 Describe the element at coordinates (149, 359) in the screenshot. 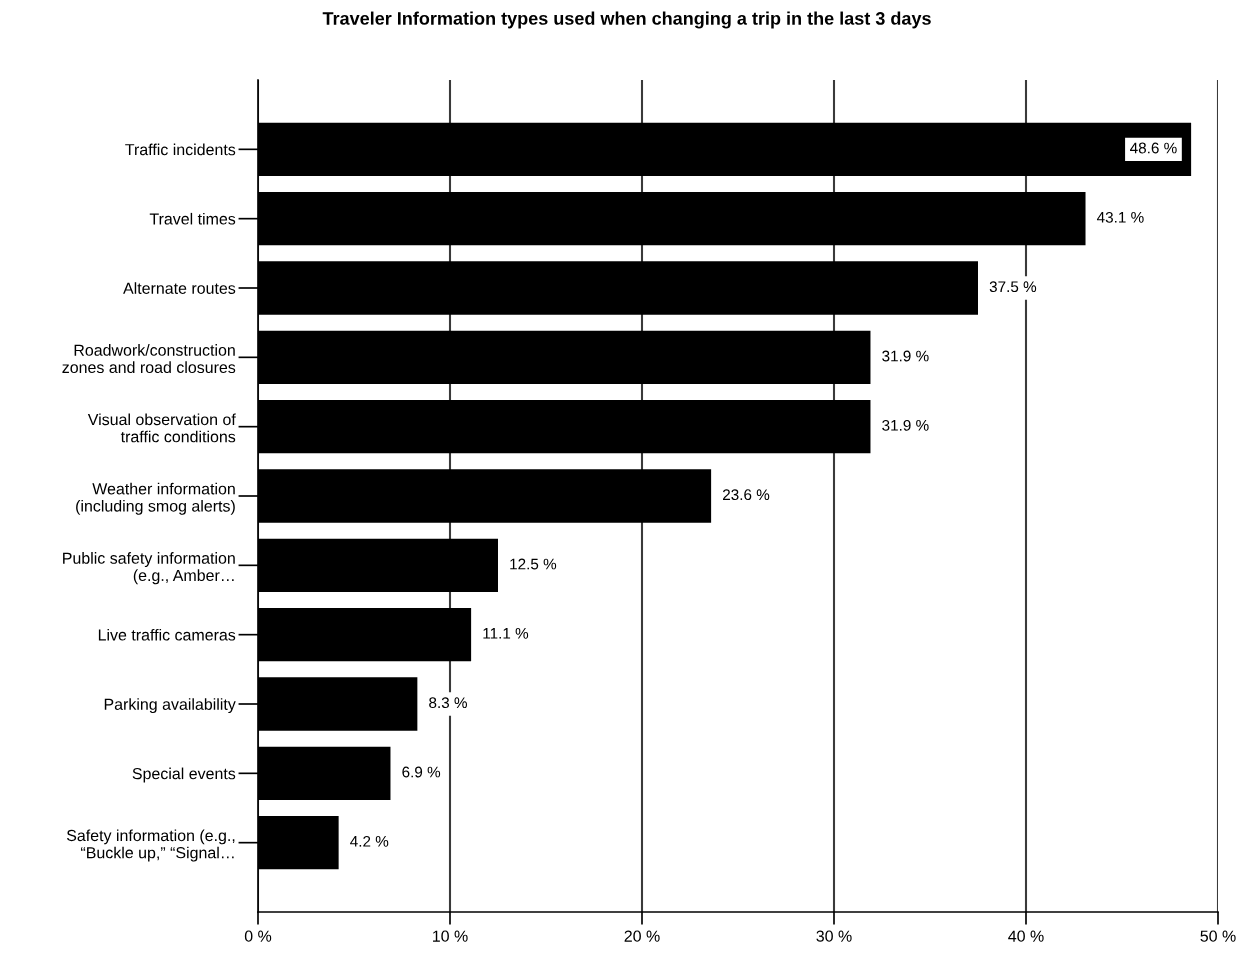

I see `y-tick-label: Roadwork/construction zones and road closures` at that location.